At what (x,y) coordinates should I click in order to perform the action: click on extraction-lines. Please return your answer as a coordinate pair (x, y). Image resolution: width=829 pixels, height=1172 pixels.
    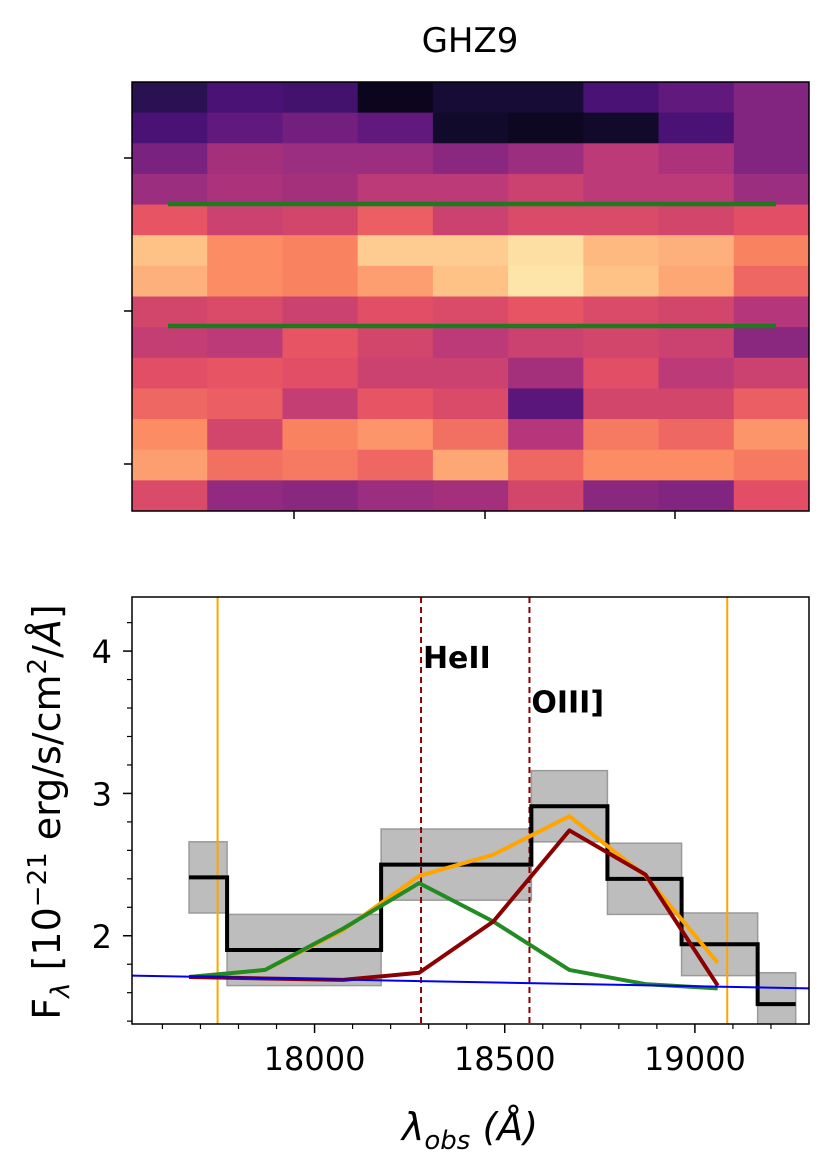
    Looking at the image, I should click on (472, 265).